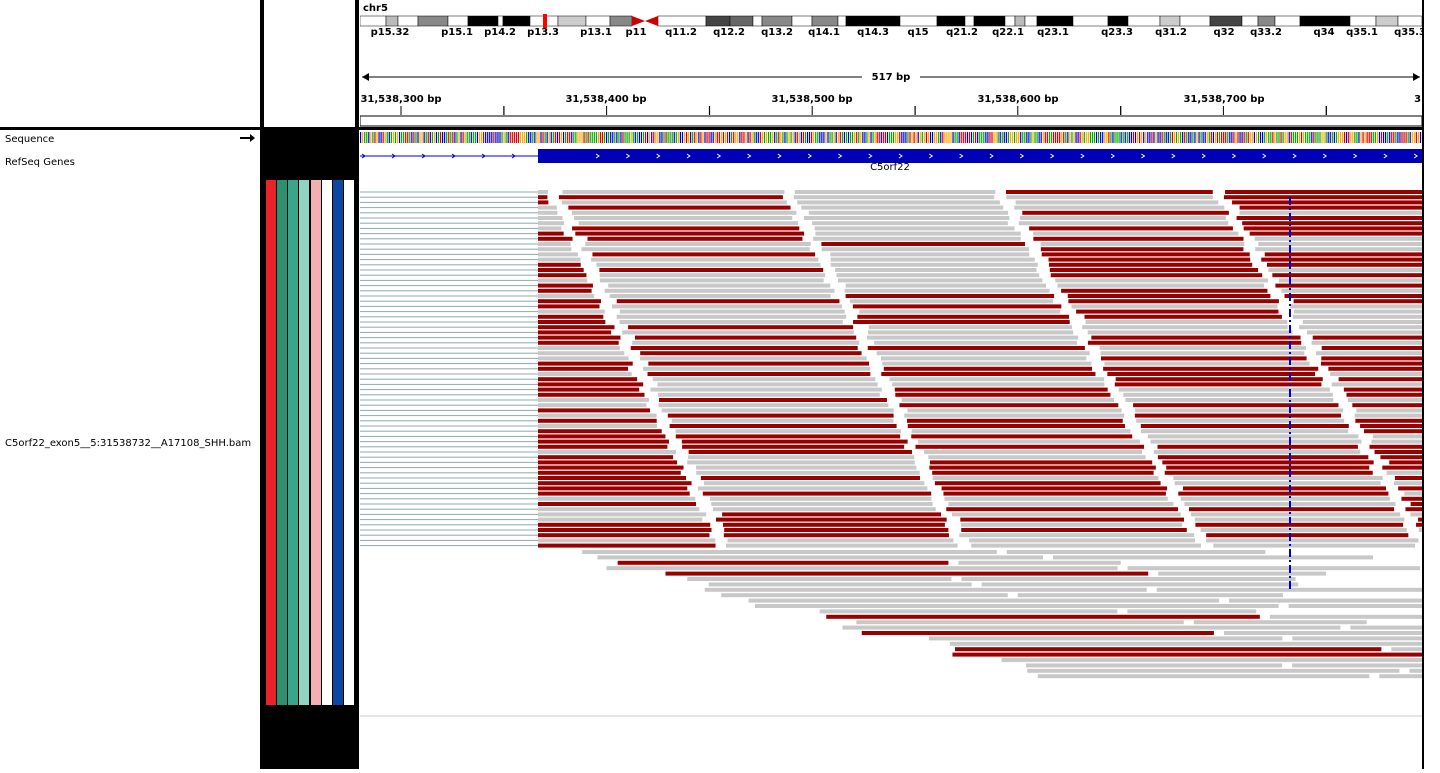 The image size is (1440, 773). What do you see at coordinates (247, 138) in the screenshot?
I see `strand-arrow` at bounding box center [247, 138].